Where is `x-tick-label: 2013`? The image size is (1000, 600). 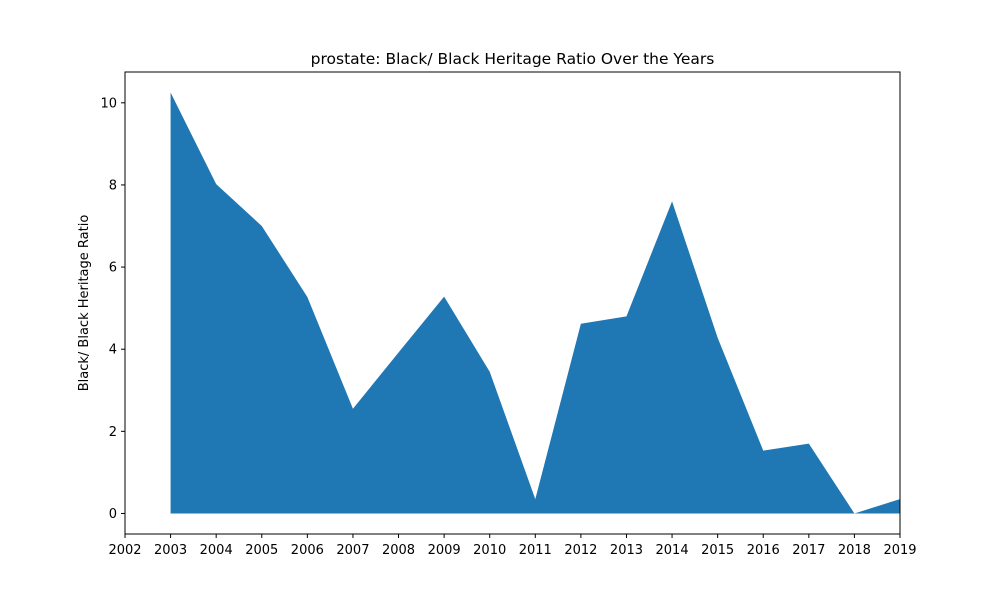 x-tick-label: 2013 is located at coordinates (626, 550).